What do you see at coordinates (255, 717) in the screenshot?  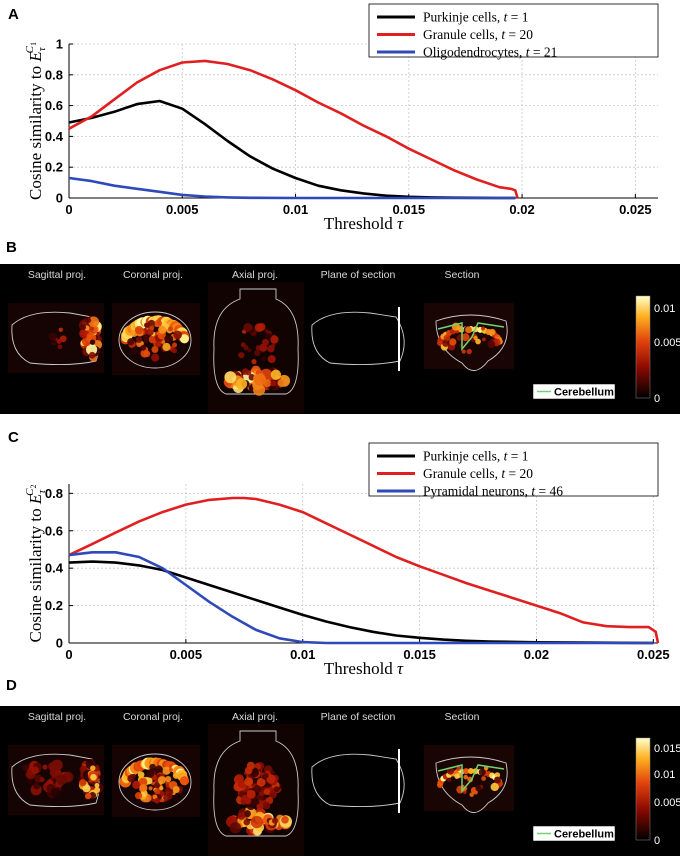 I see `projection-title: Axial proj.` at bounding box center [255, 717].